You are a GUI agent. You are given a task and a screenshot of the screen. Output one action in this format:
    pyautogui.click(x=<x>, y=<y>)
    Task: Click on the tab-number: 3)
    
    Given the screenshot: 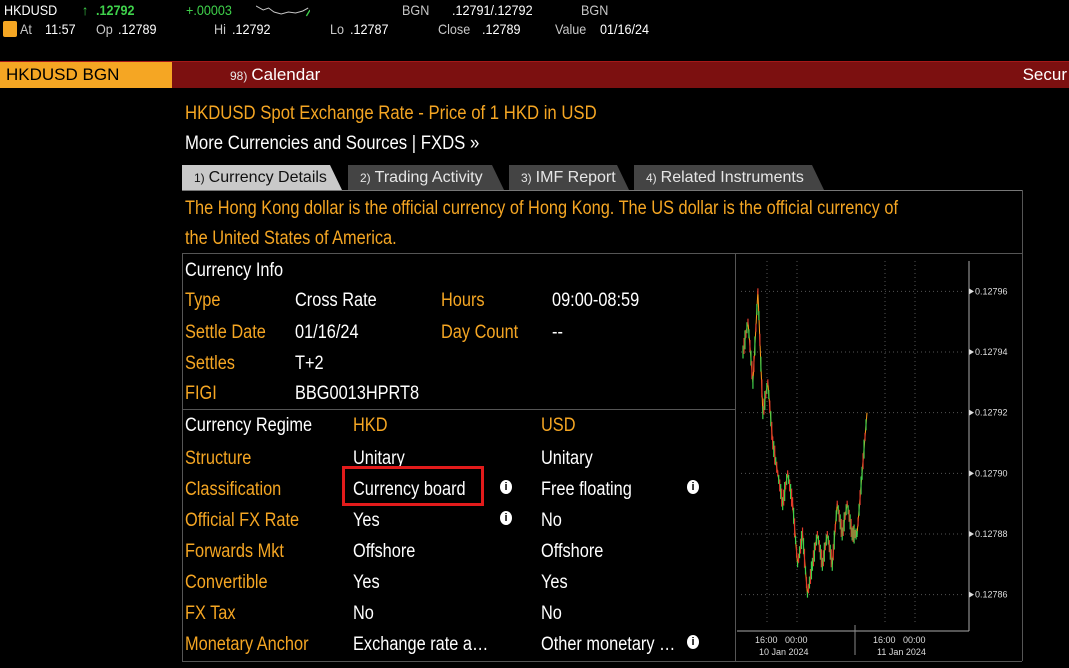 What is the action you would take?
    pyautogui.click(x=526, y=178)
    